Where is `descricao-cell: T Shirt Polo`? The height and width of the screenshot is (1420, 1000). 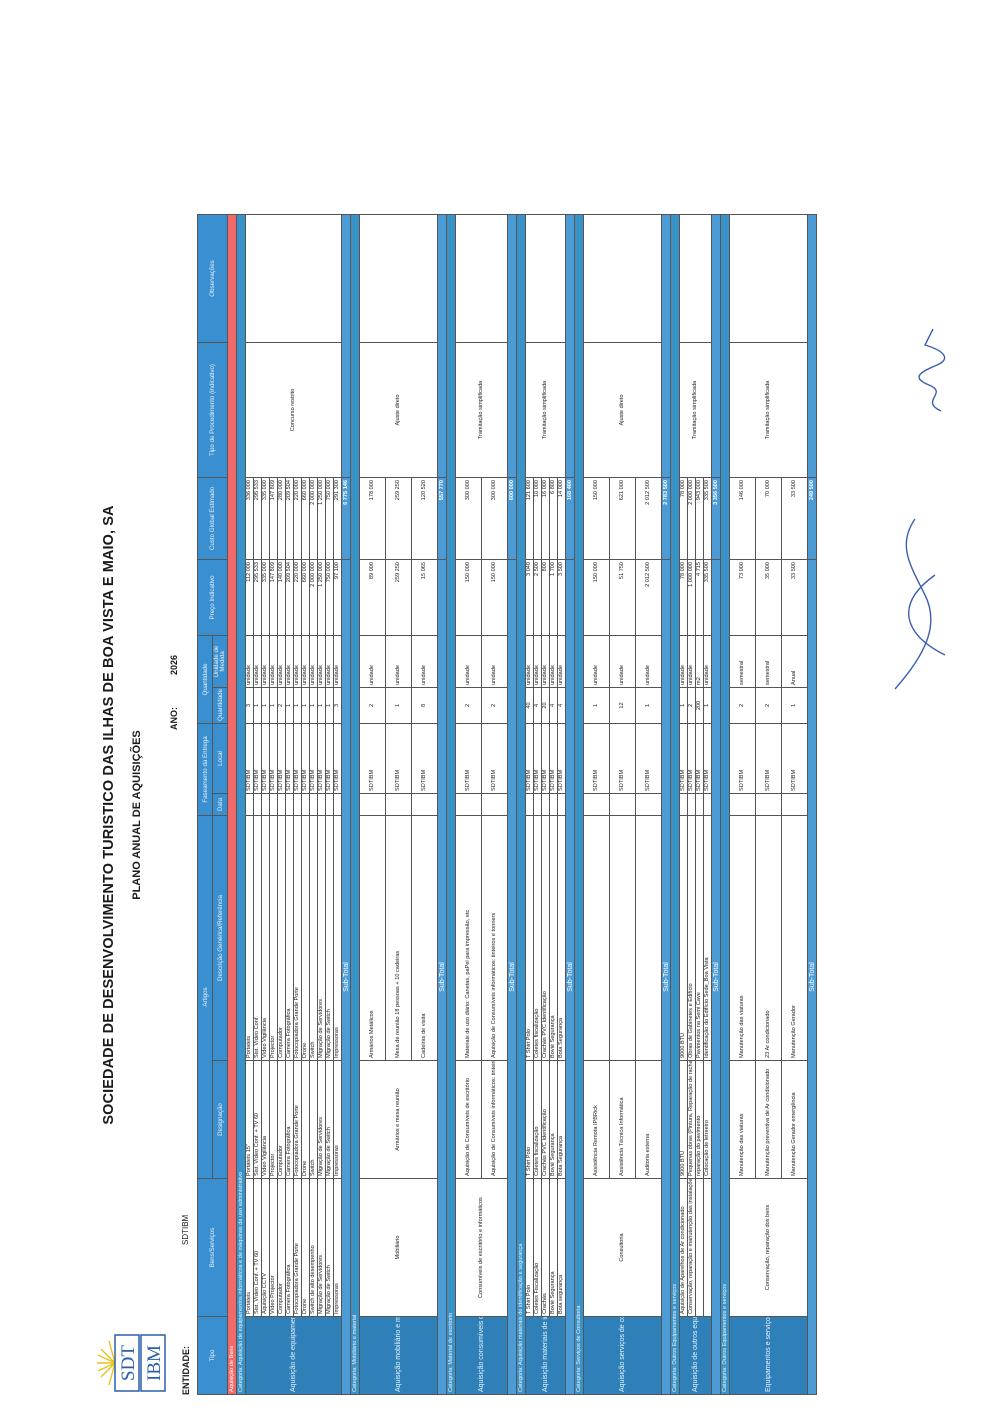
descricao-cell: T Shirt Polo is located at coordinates (529, 938).